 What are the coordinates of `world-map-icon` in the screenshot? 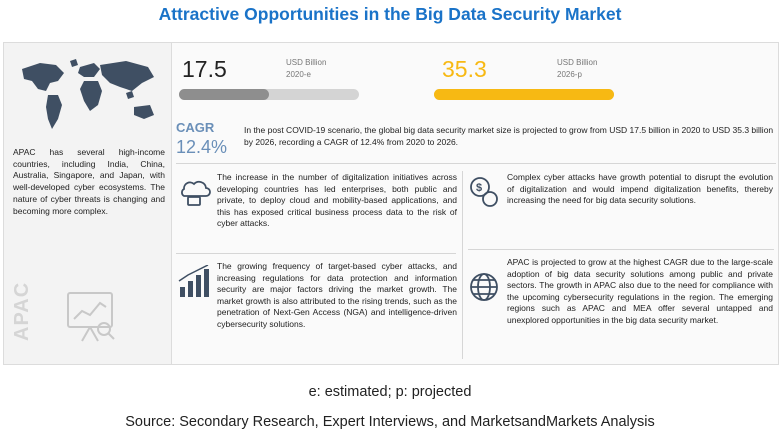 It's located at (88, 94).